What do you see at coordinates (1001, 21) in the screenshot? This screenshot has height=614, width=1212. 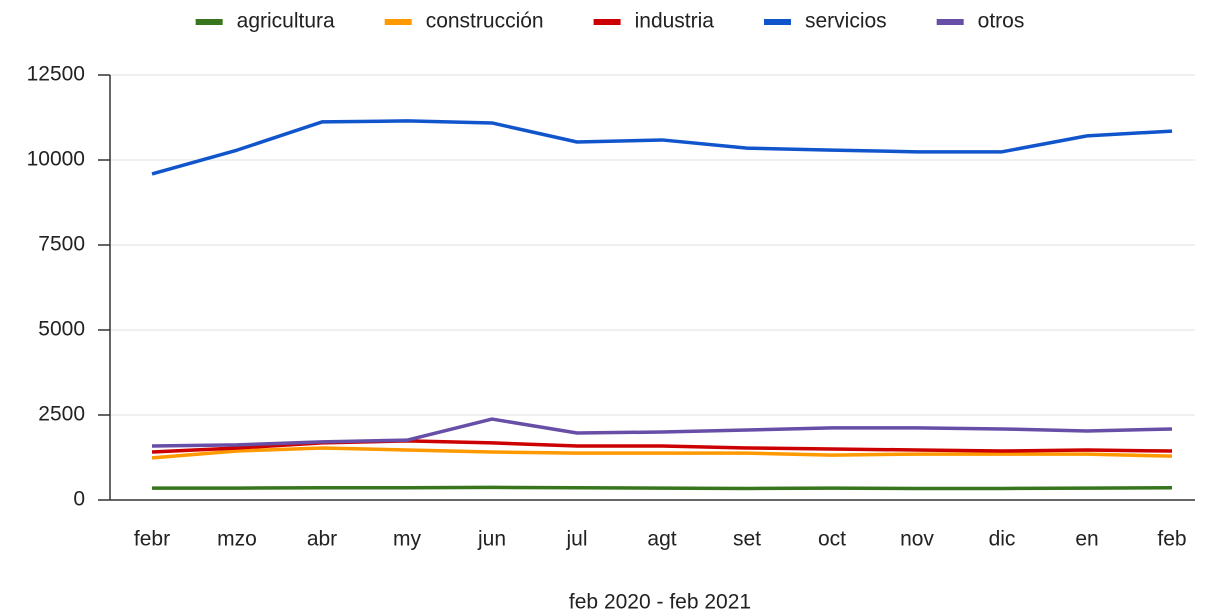 I see `legend-label: otros` at bounding box center [1001, 21].